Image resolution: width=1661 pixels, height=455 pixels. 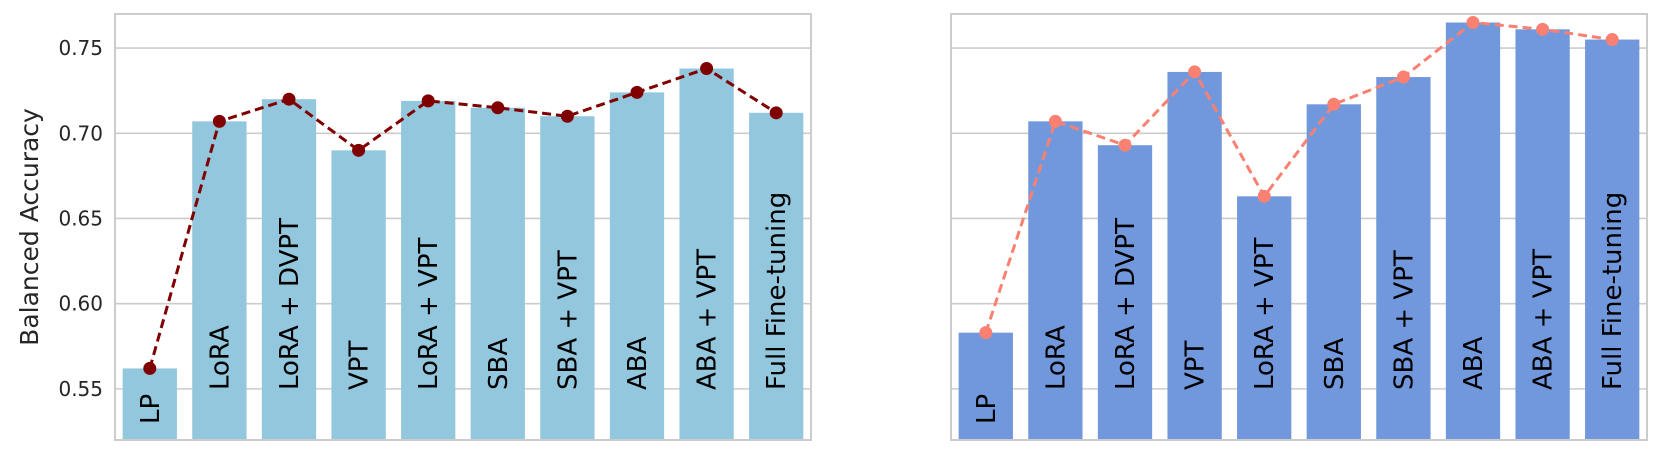 What do you see at coordinates (80, 133) in the screenshot?
I see `y-tick-label: 0.70` at bounding box center [80, 133].